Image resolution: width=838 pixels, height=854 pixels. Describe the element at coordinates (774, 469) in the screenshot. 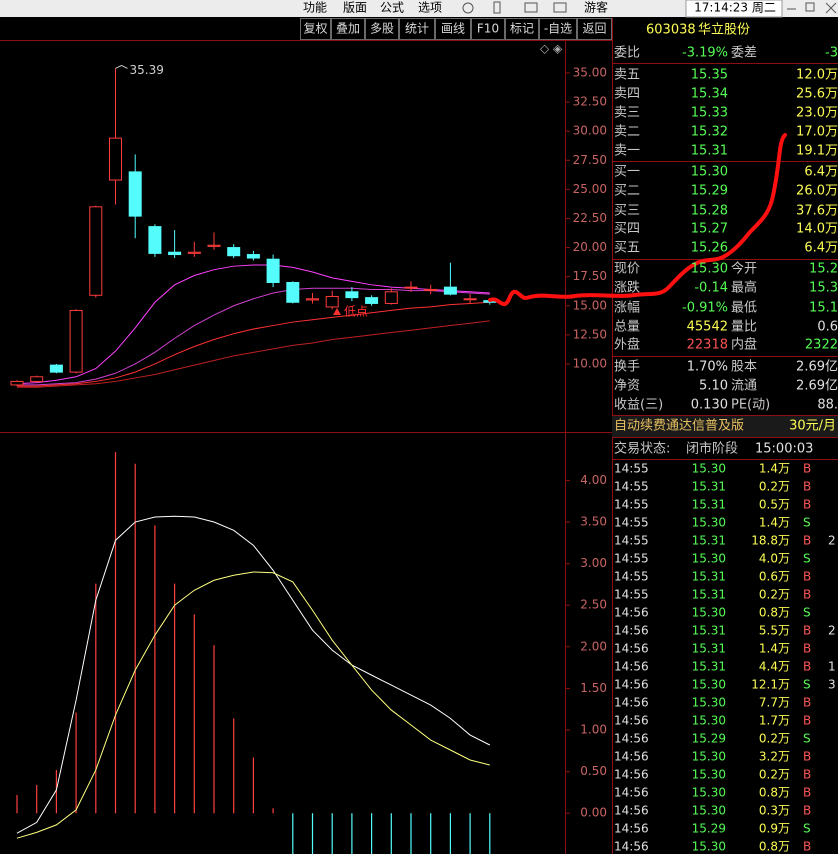

I see `tick-volume: 1.4万` at that location.